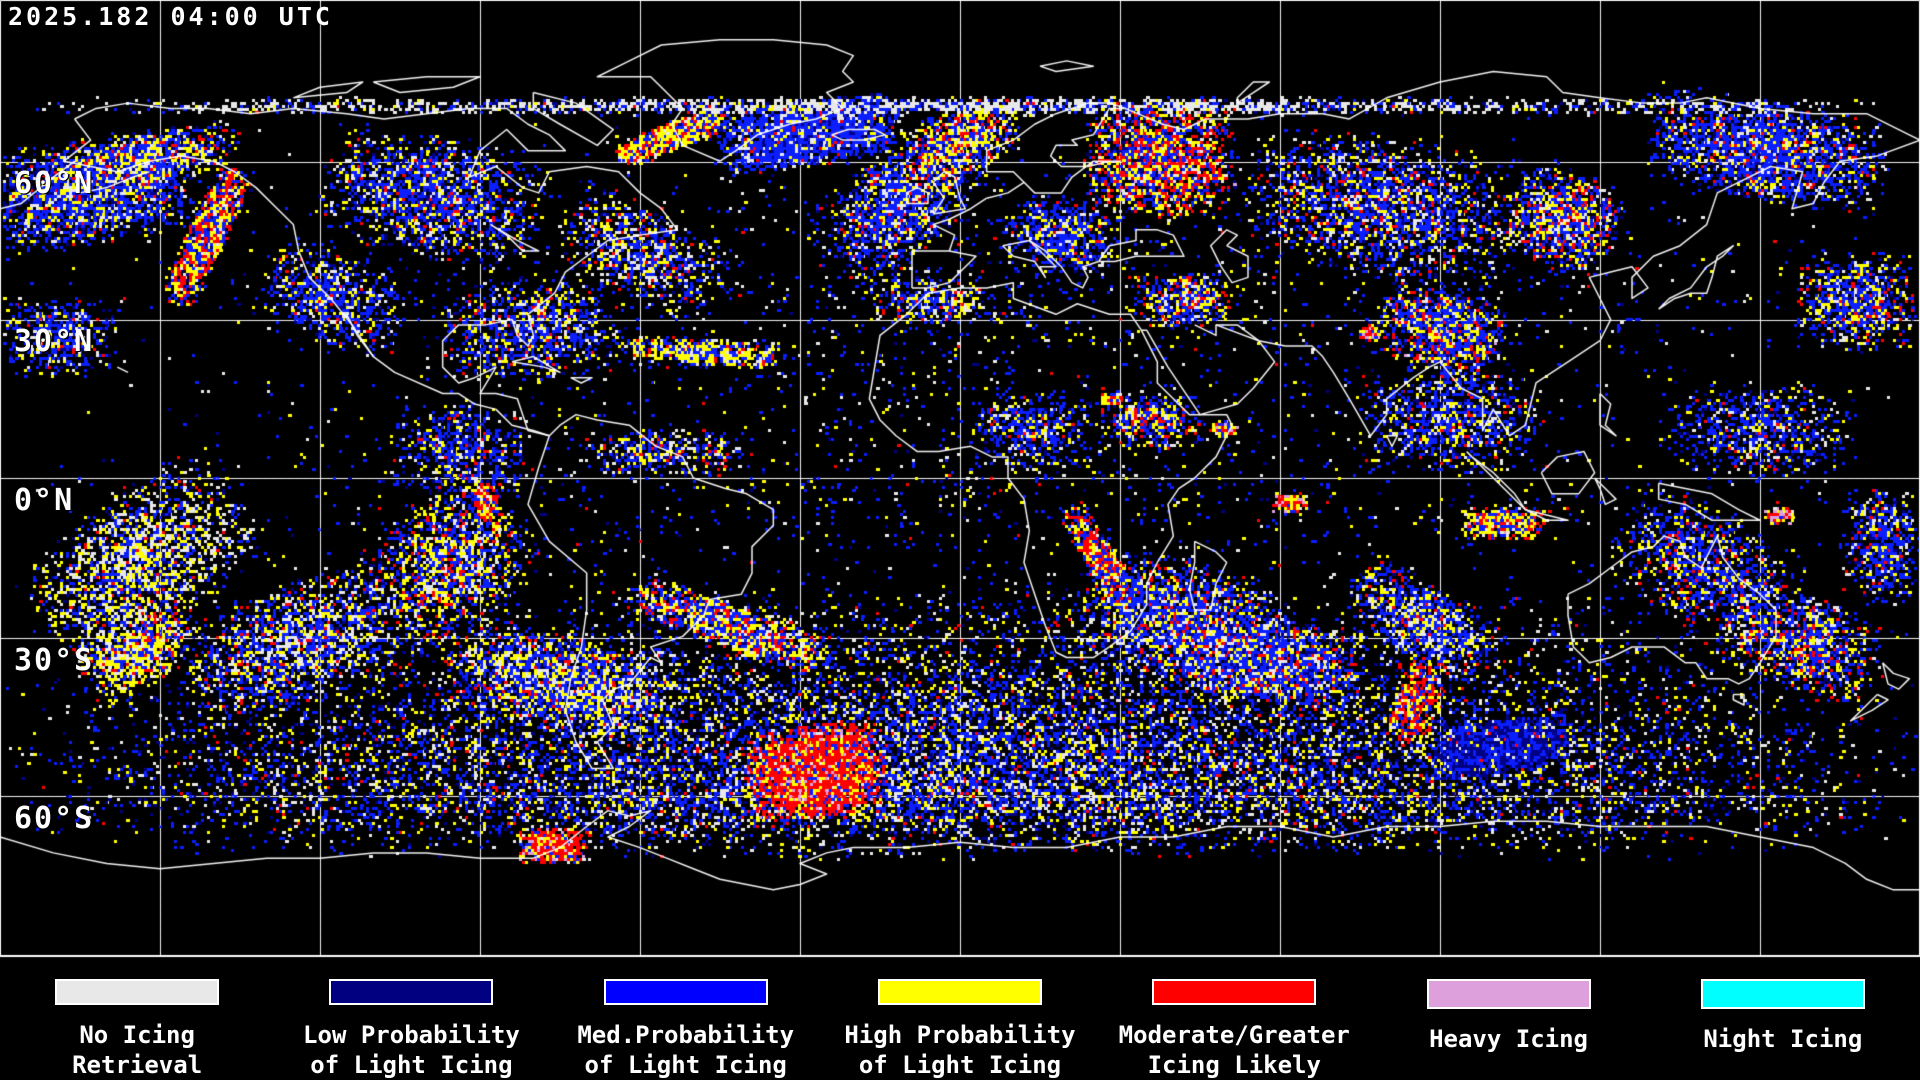  What do you see at coordinates (137, 1050) in the screenshot?
I see `legend-label-0: No Icing Retrieval` at bounding box center [137, 1050].